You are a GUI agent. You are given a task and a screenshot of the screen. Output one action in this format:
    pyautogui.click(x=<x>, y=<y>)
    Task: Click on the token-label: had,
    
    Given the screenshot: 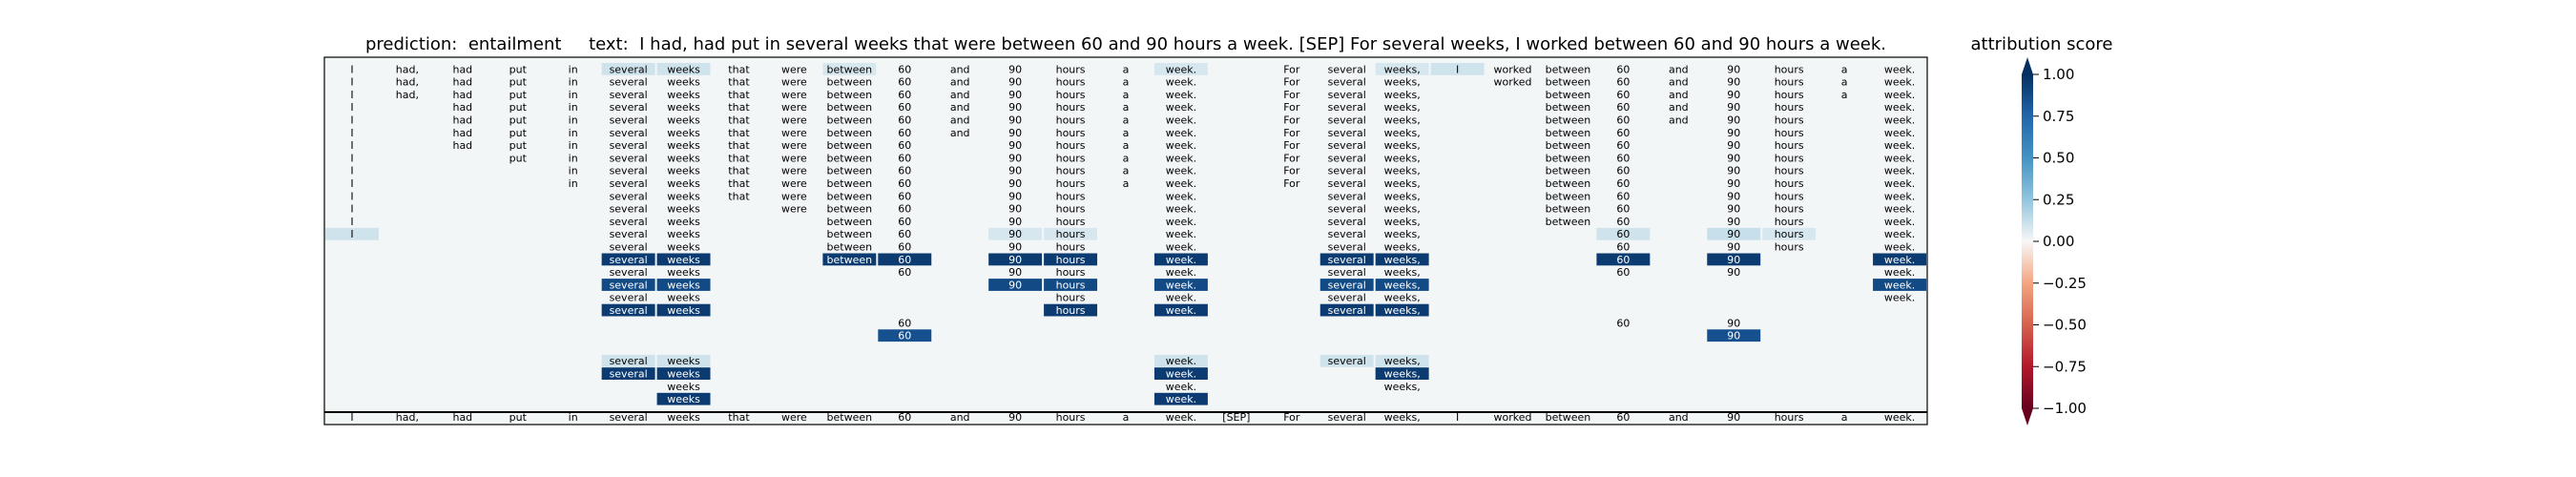 What is the action you would take?
    pyautogui.click(x=407, y=83)
    